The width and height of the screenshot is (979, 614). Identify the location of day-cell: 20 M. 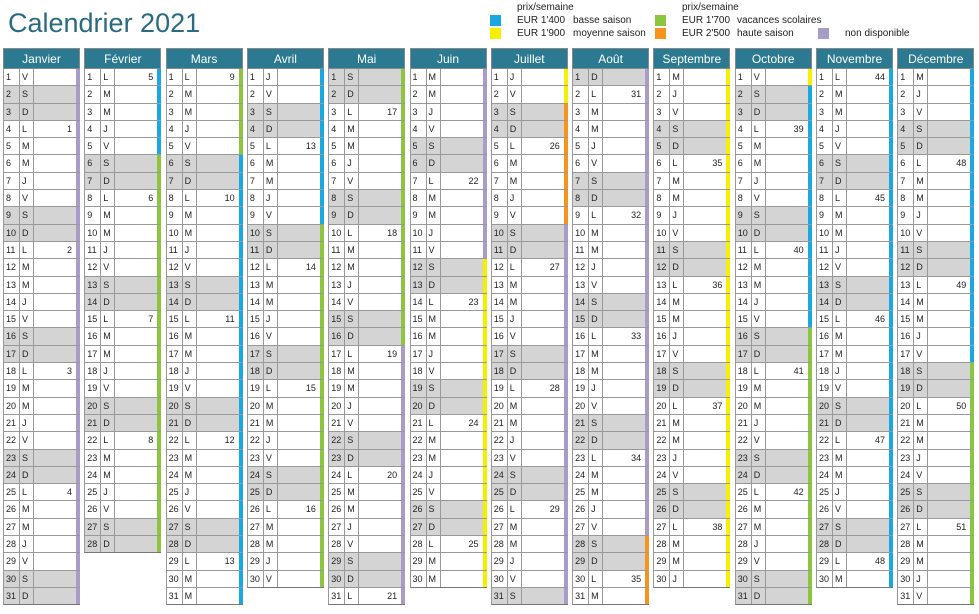
(773, 406).